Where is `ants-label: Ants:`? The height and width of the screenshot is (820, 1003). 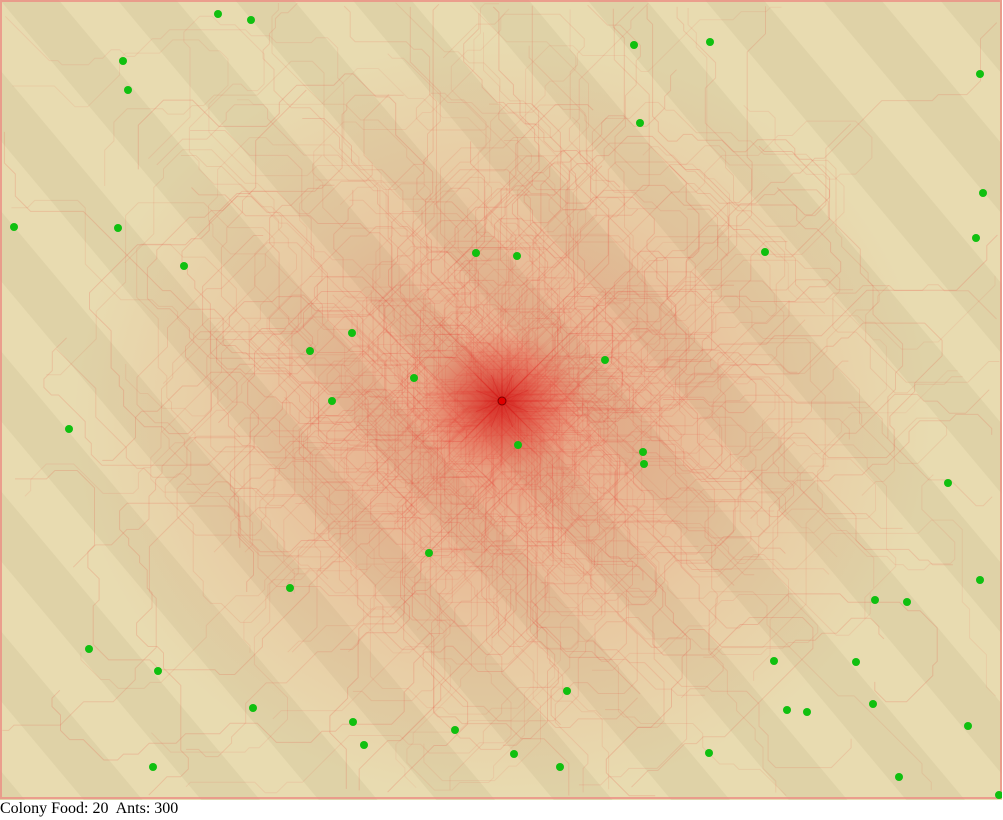 ants-label: Ants: is located at coordinates (133, 808).